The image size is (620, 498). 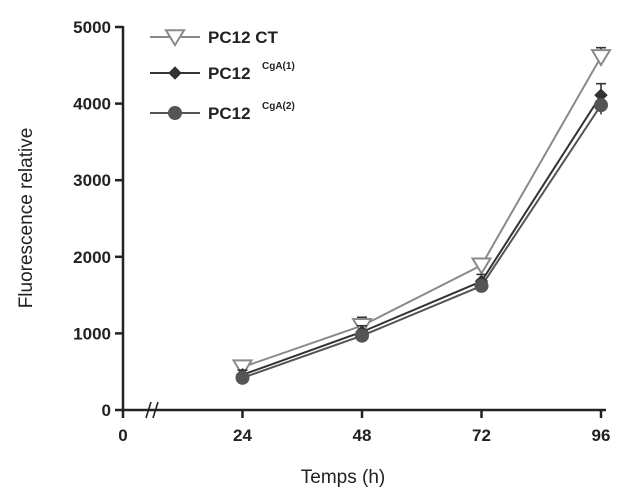 I want to click on x-tick-label: 48, so click(x=362, y=435).